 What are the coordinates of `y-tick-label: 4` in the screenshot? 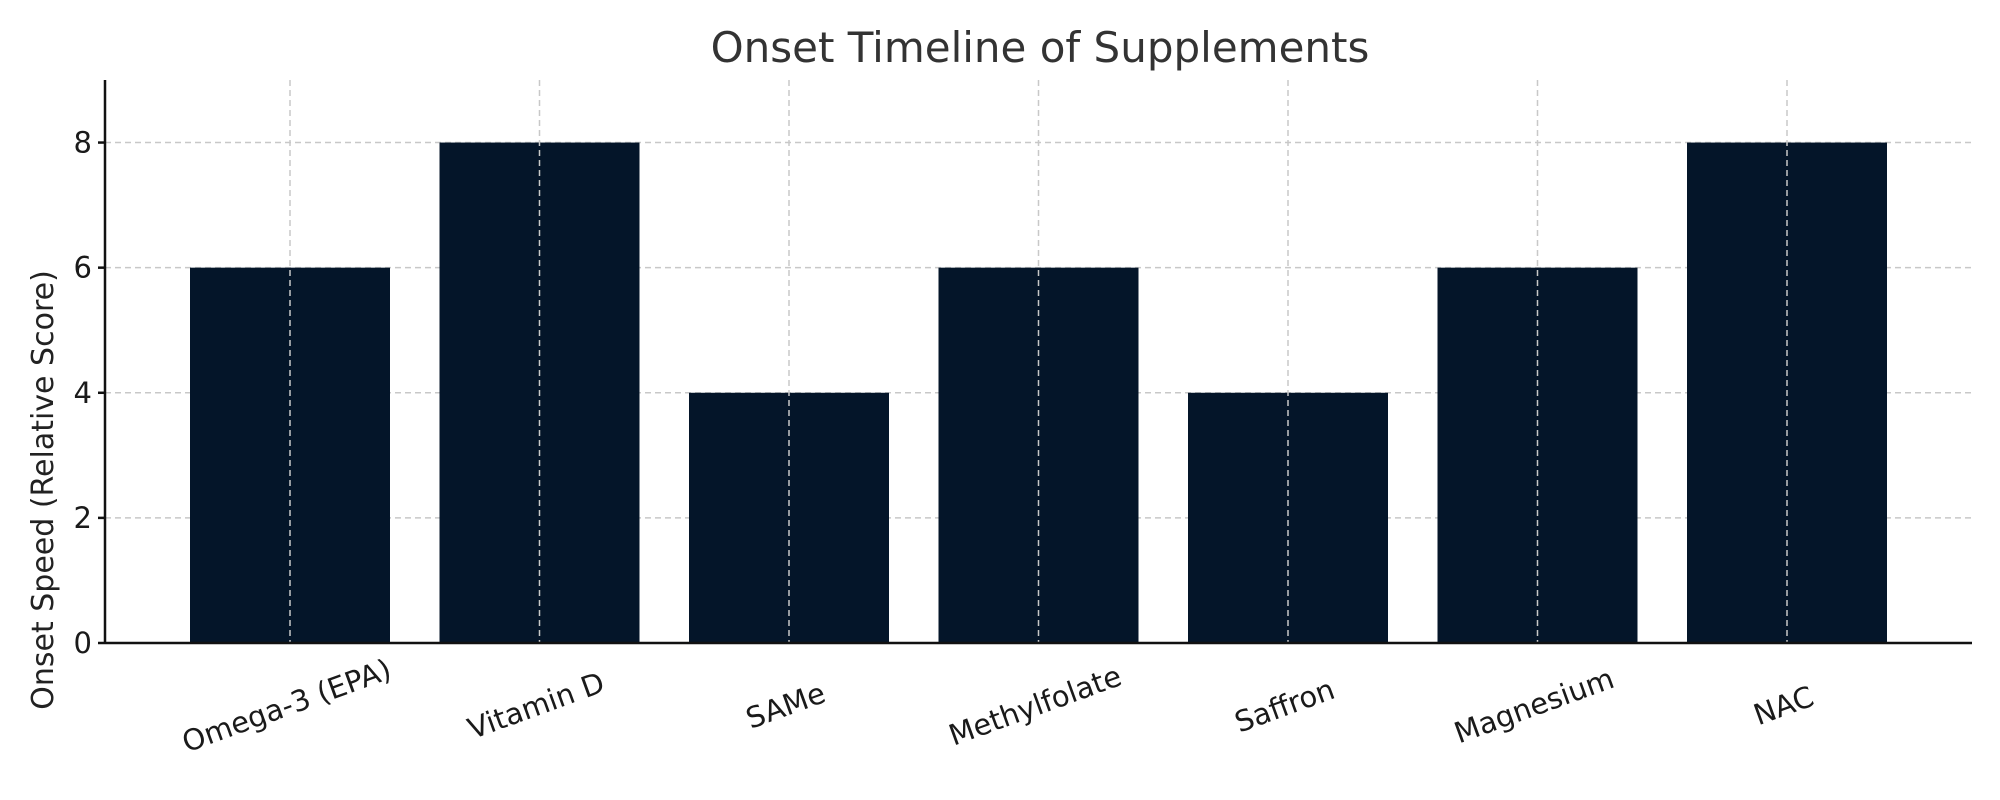 It's located at (83, 393).